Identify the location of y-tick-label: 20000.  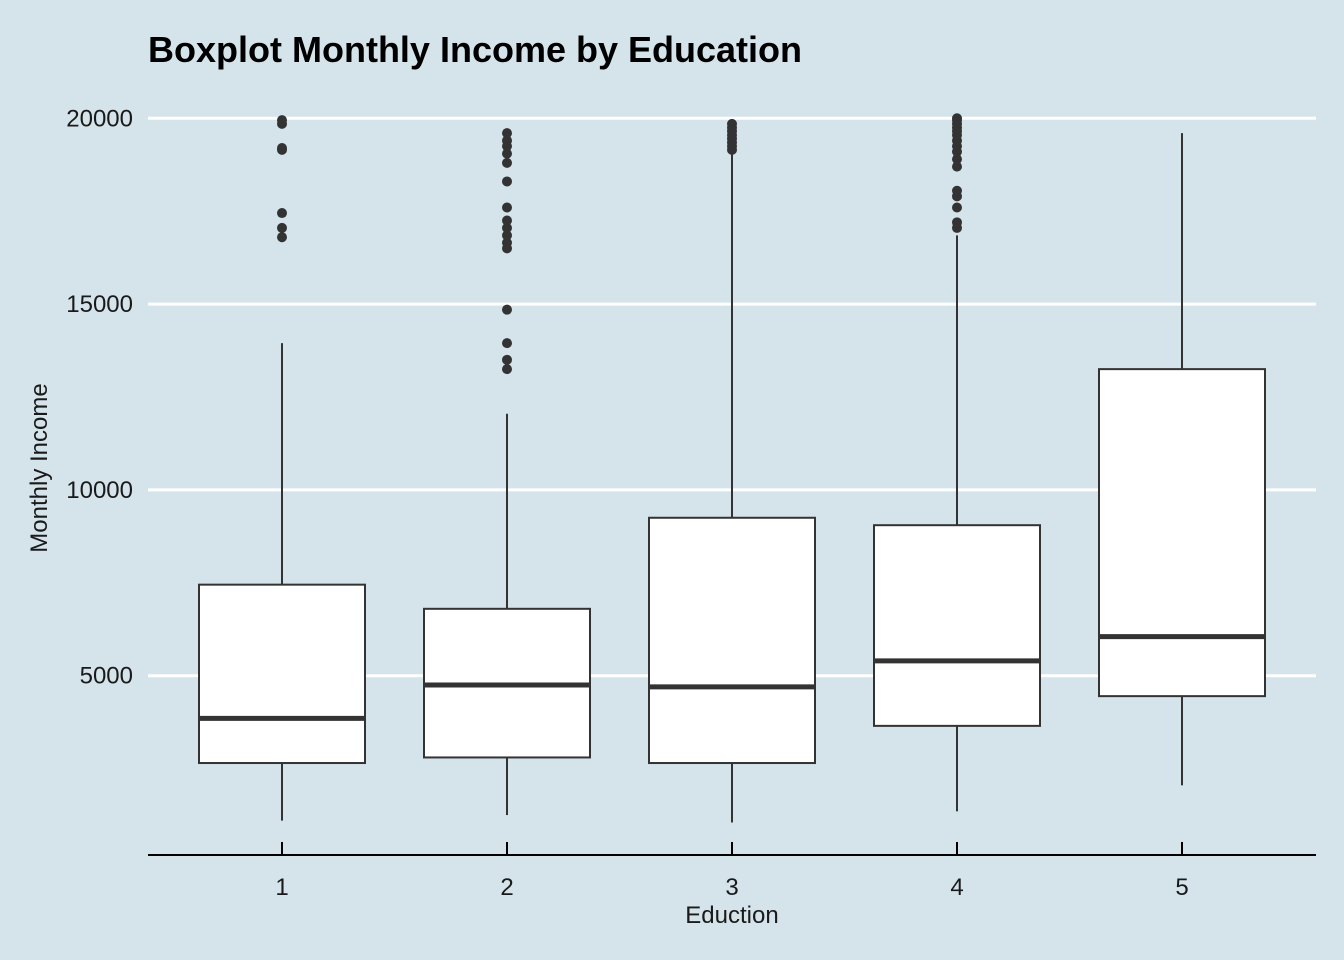
(99, 118).